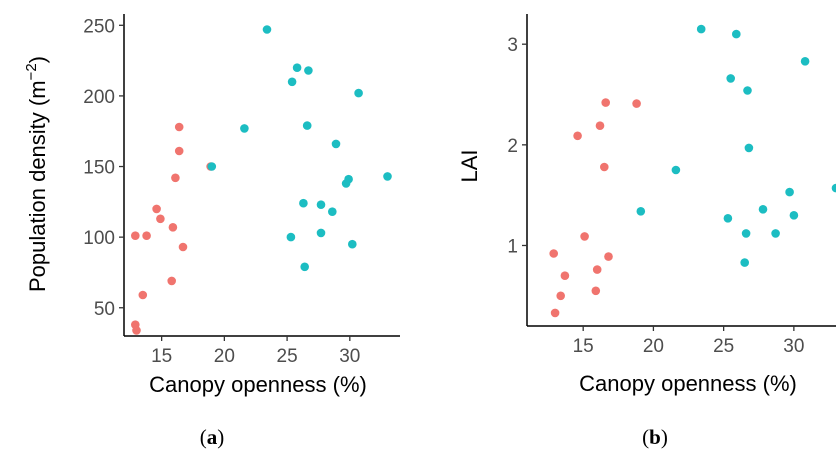  I want to click on y-axis-title-a-sup: −2, so click(31, 71).